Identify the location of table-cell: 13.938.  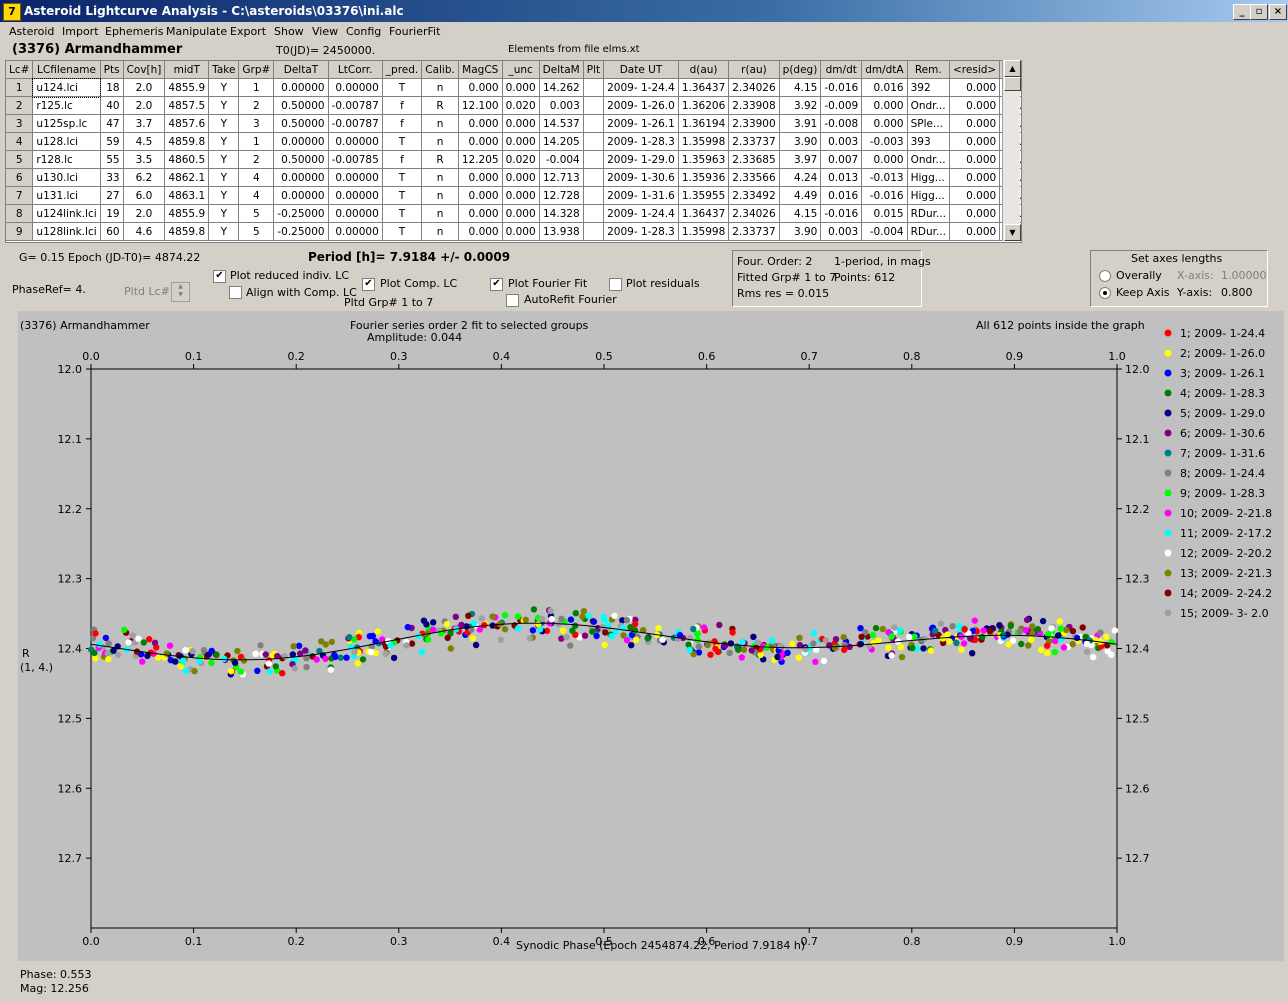
(561, 231).